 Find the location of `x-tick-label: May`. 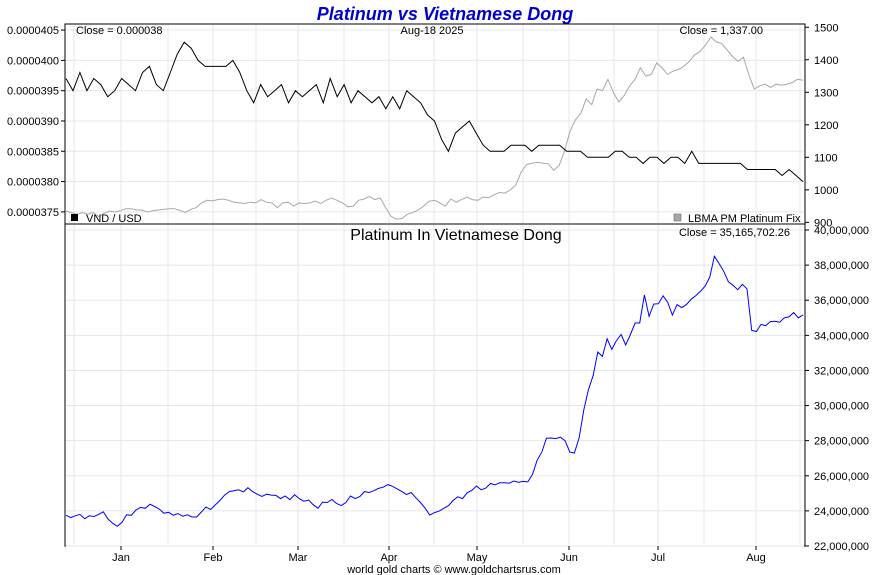

x-tick-label: May is located at coordinates (477, 558).